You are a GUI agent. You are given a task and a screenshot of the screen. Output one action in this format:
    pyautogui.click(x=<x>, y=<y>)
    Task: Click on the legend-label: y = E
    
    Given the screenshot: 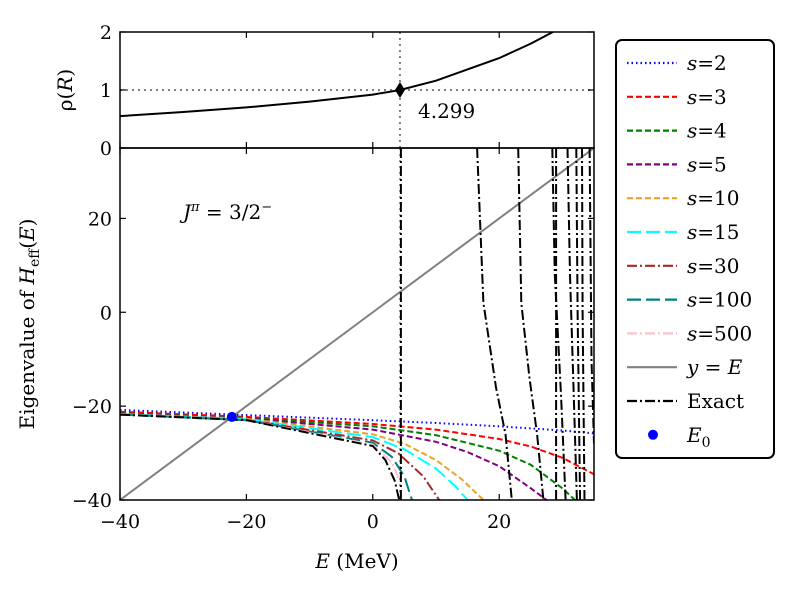 What is the action you would take?
    pyautogui.click(x=714, y=367)
    